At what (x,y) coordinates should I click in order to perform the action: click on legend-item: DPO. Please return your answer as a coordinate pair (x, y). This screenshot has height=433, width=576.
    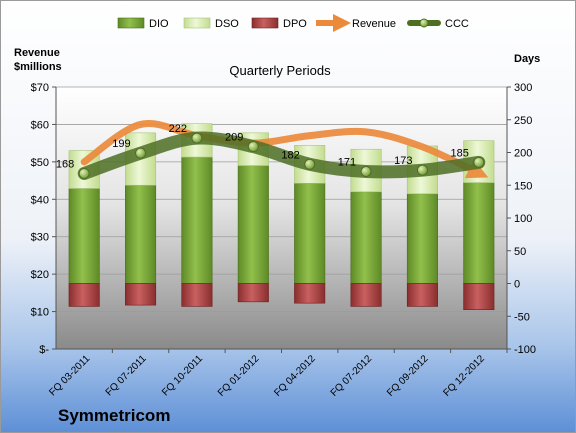
    Looking at the image, I should click on (279, 23).